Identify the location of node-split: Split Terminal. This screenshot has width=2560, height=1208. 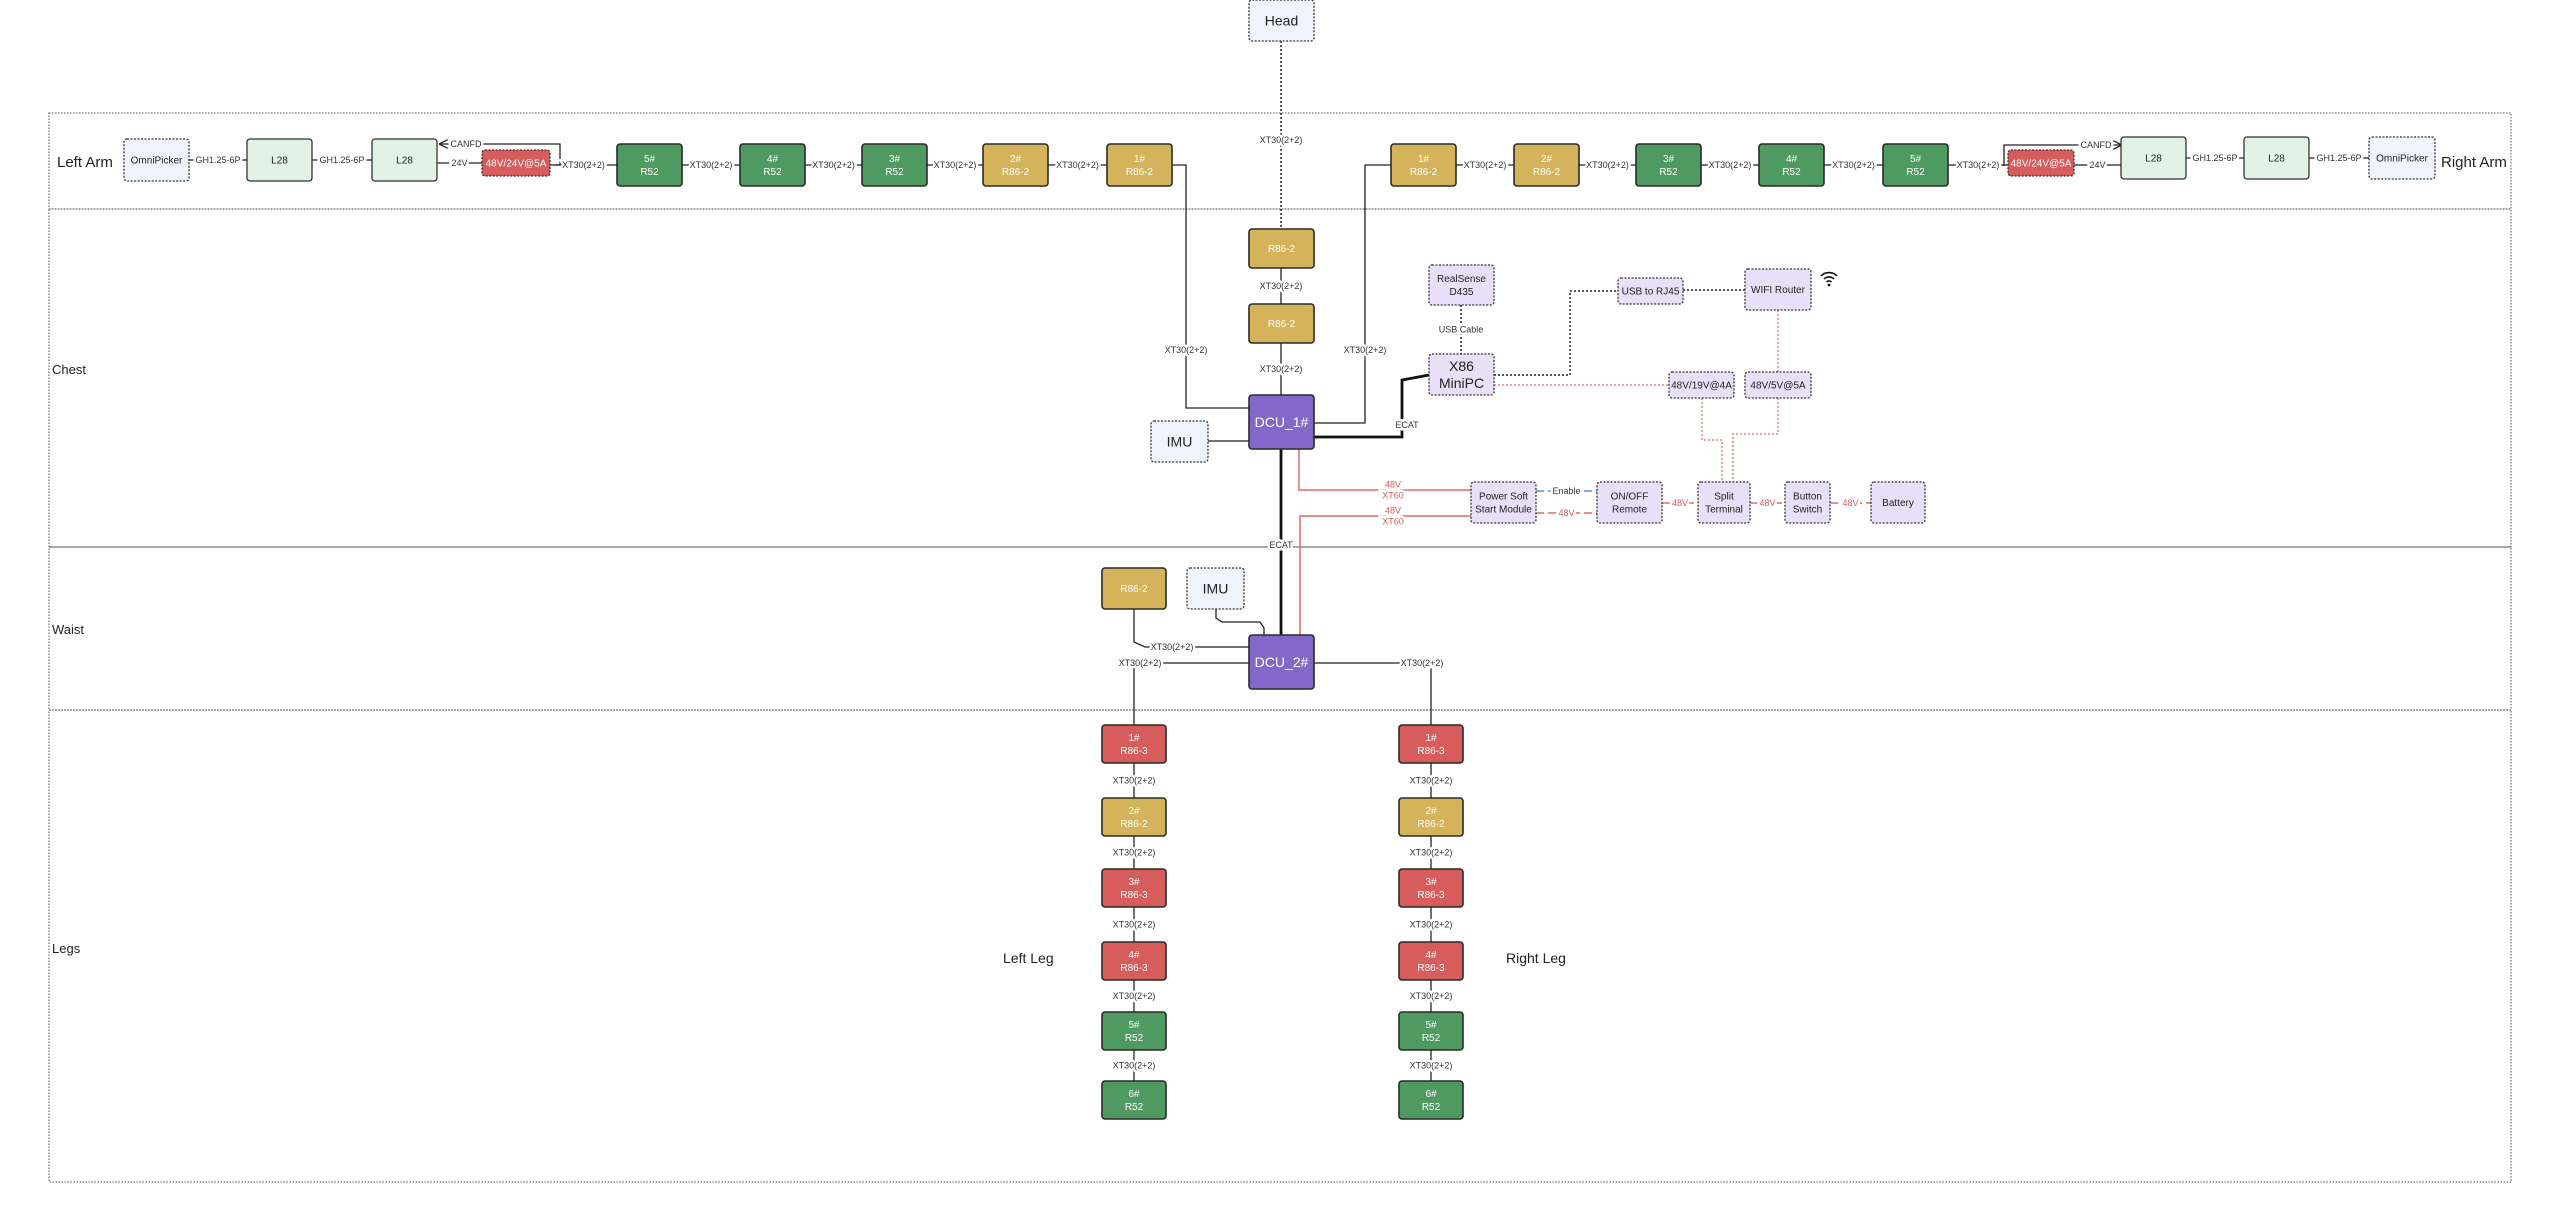
(1724, 502).